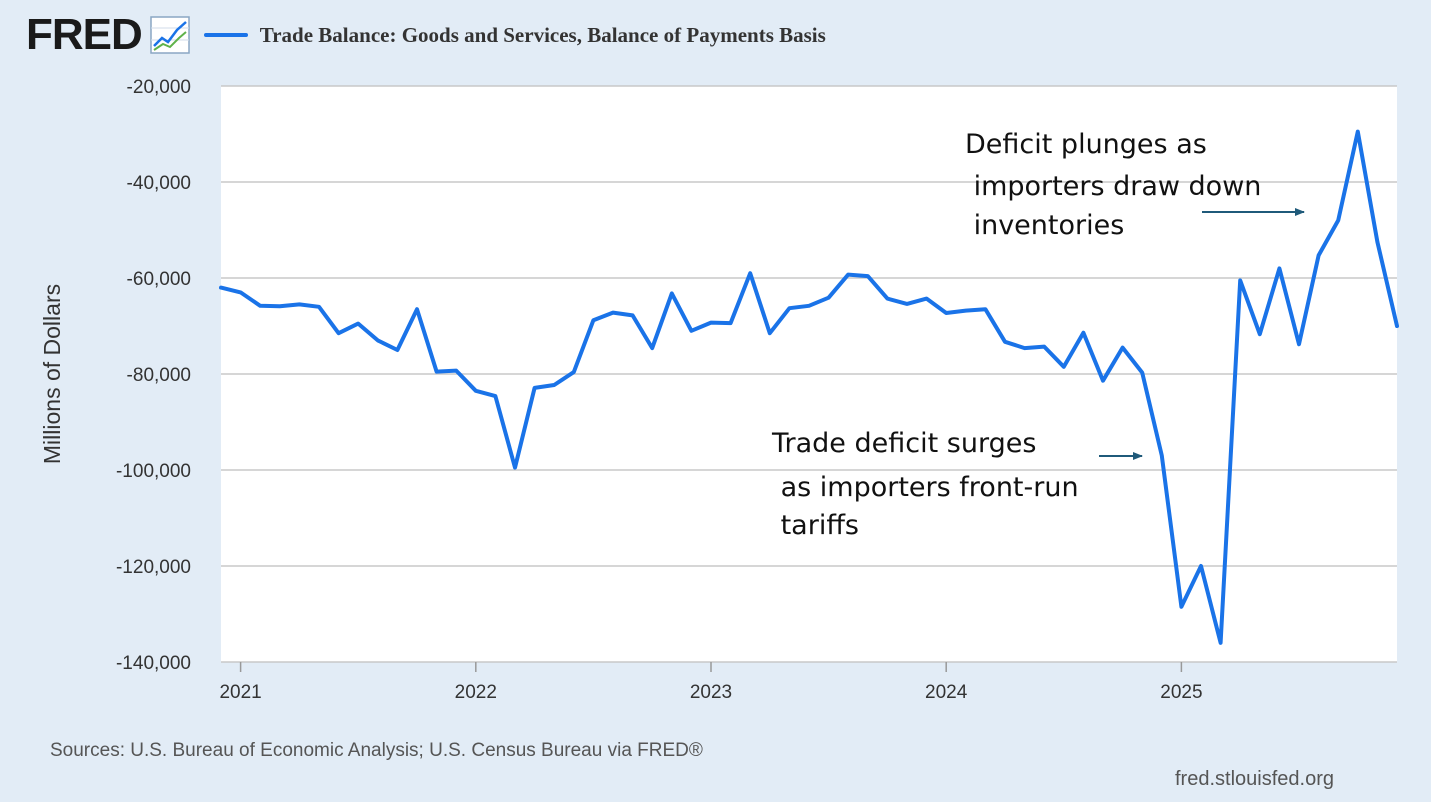 The image size is (1431, 802). I want to click on y-axis-label: Millions of Dollars, so click(52, 374).